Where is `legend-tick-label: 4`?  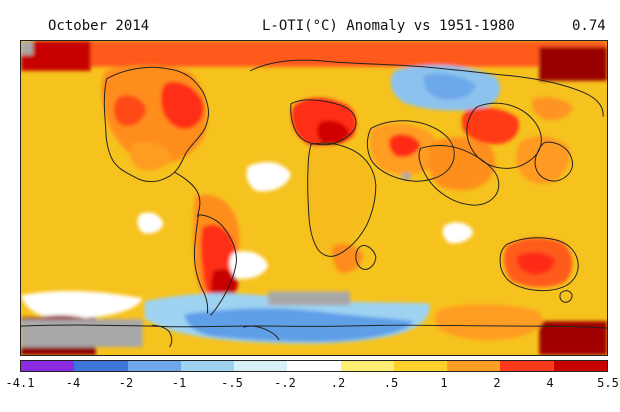 legend-tick-label: 4 is located at coordinates (550, 383).